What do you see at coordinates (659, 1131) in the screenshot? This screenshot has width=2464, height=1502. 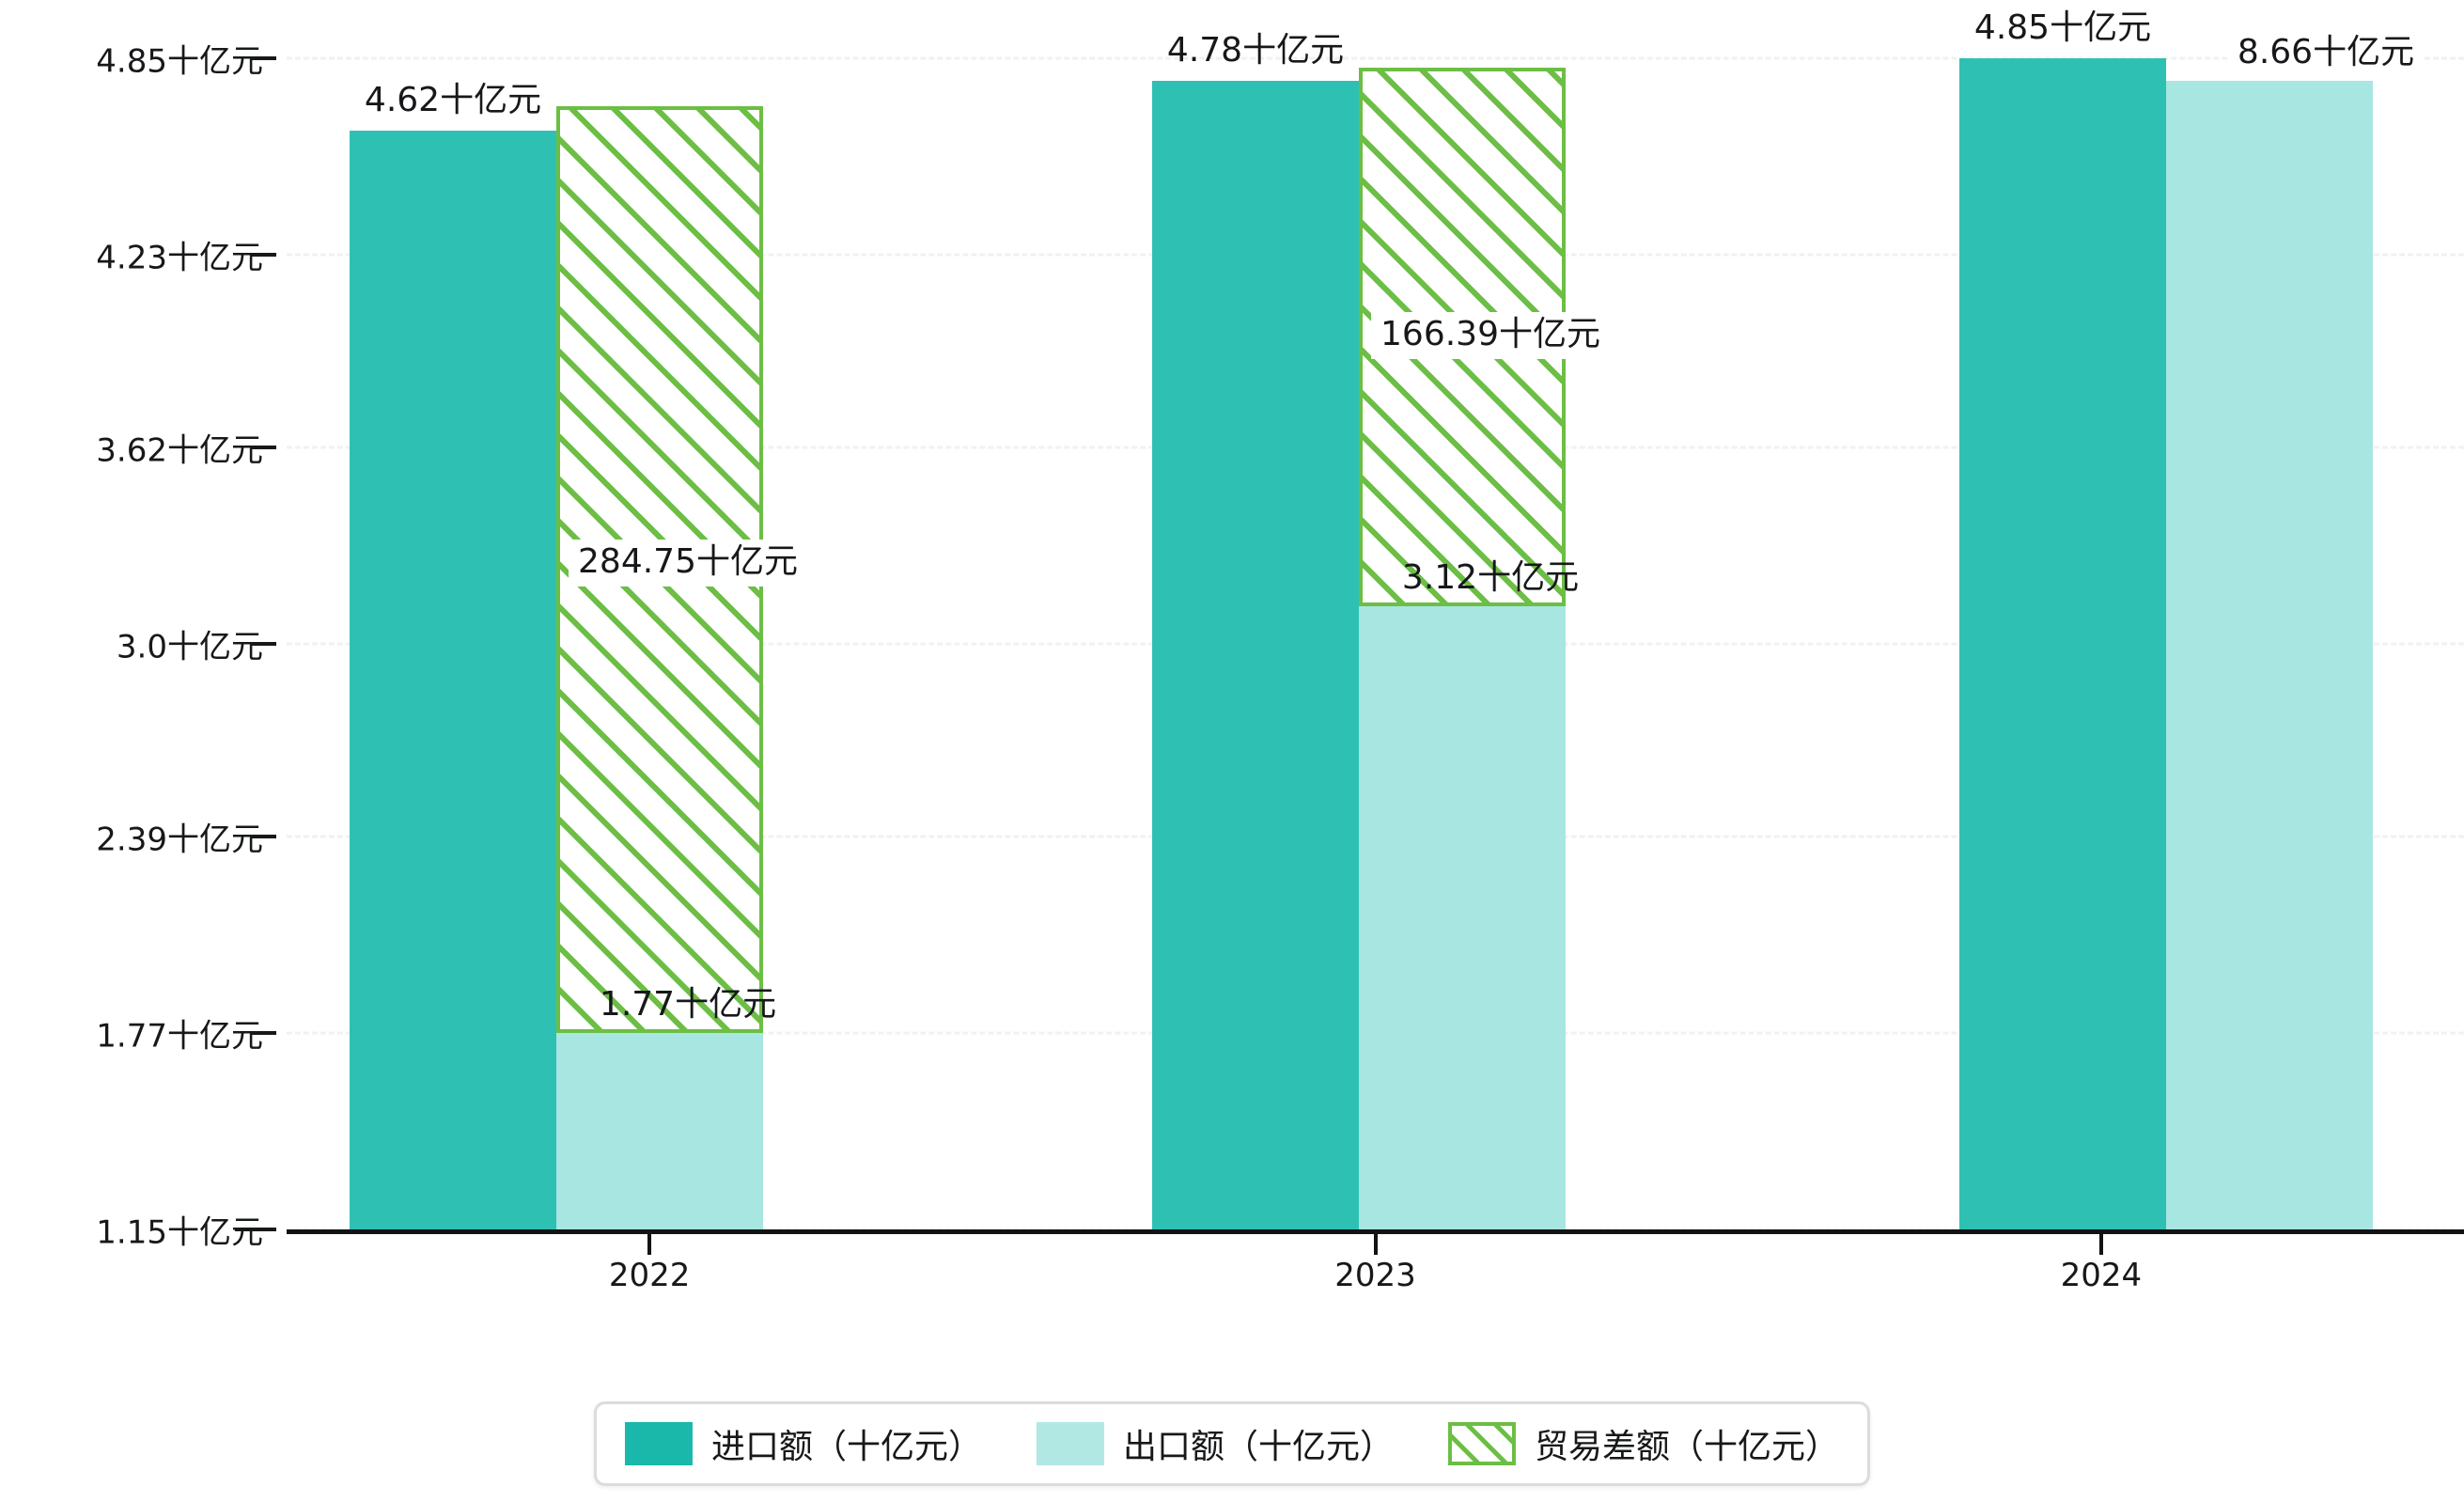 I see `bar-export-2022` at bounding box center [659, 1131].